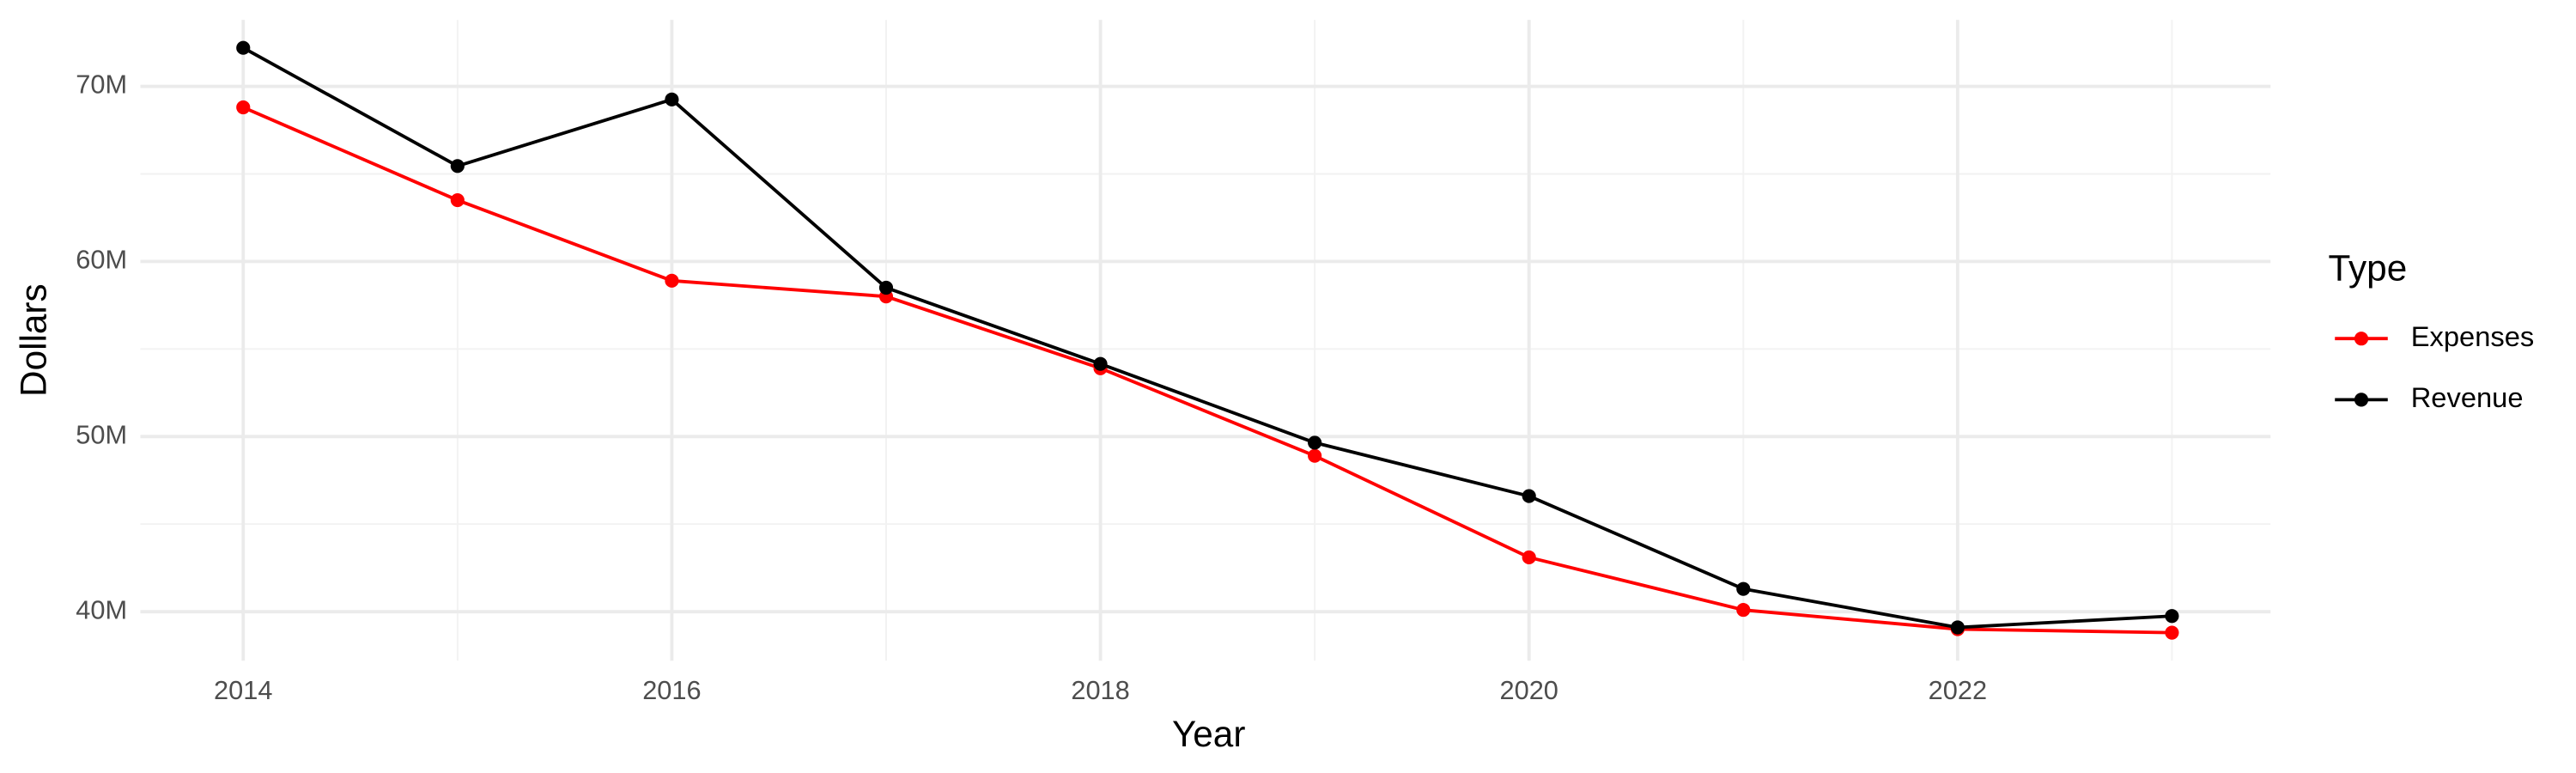 This screenshot has height=773, width=2576. What do you see at coordinates (2467, 397) in the screenshot?
I see `legend-label: Revenue` at bounding box center [2467, 397].